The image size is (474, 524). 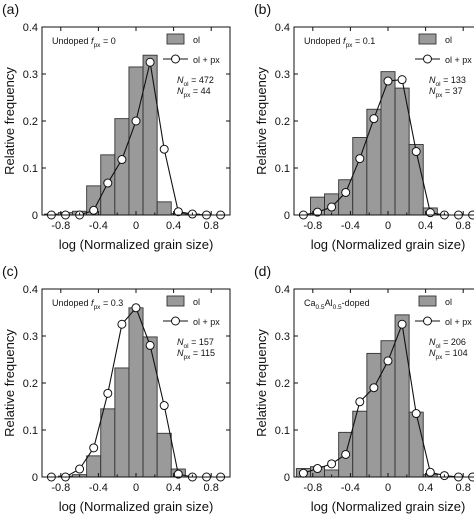 I want to click on annotation-value: = 0.3, so click(x=111, y=303).